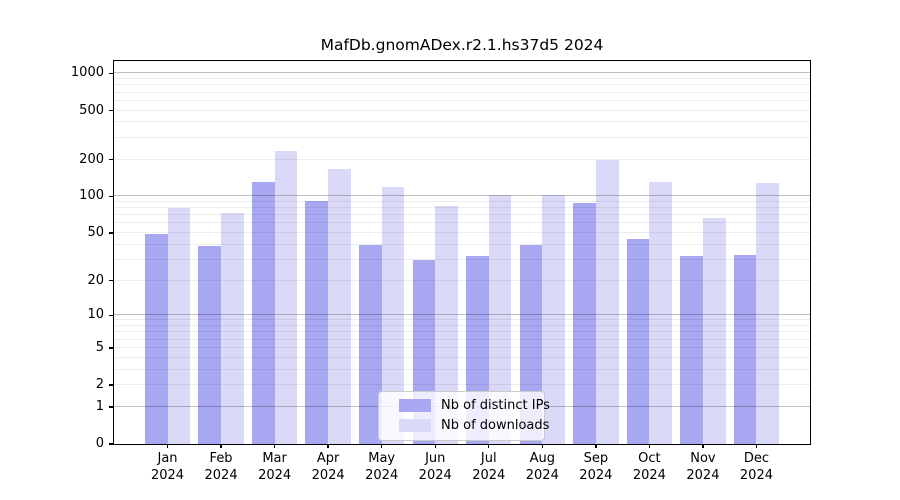 The width and height of the screenshot is (900, 500). I want to click on bar-downloads-may, so click(393, 315).